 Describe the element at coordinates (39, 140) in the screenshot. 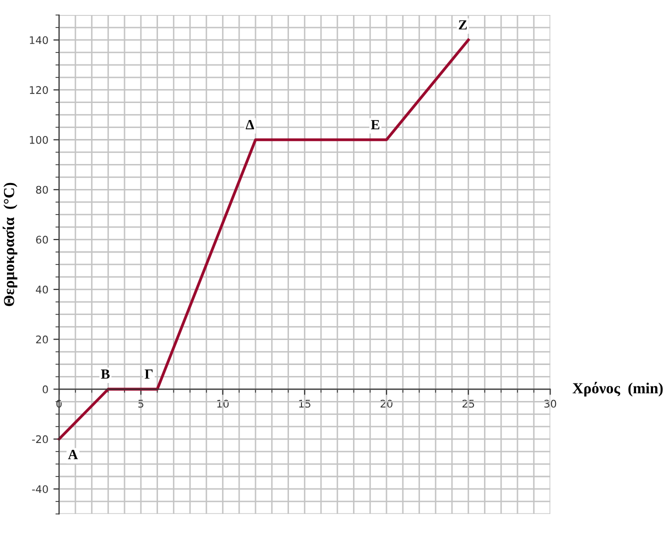

I see `y-tick-label: 100` at that location.